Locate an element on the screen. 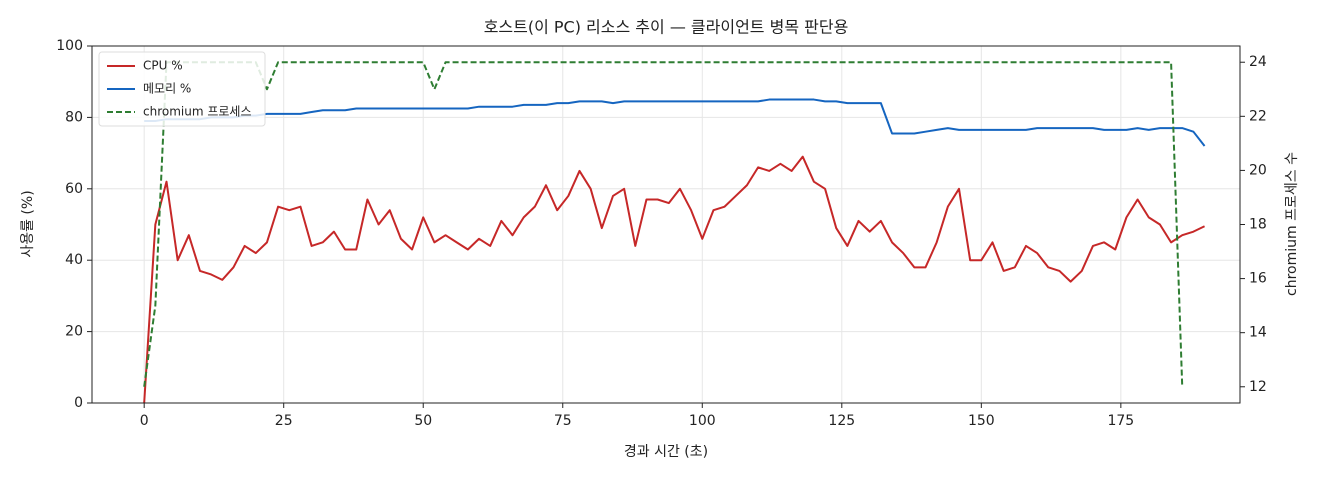 The width and height of the screenshot is (1320, 484). y2-tick-label: 12 is located at coordinates (1258, 387).